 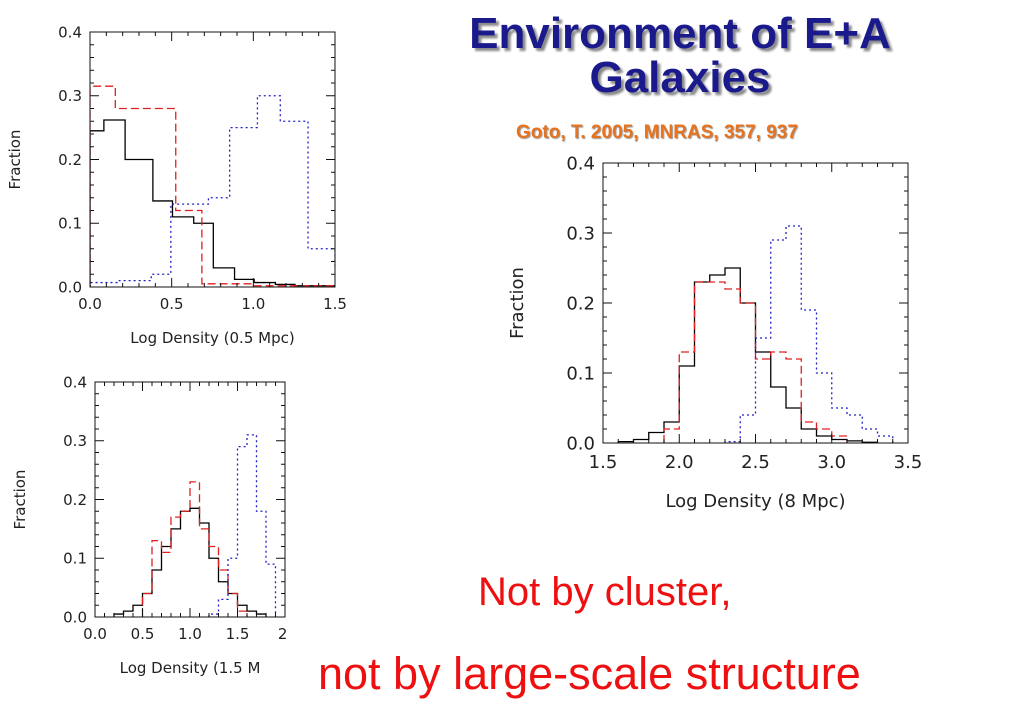 What do you see at coordinates (605, 592) in the screenshot?
I see `message-line1: Not by cluster,` at bounding box center [605, 592].